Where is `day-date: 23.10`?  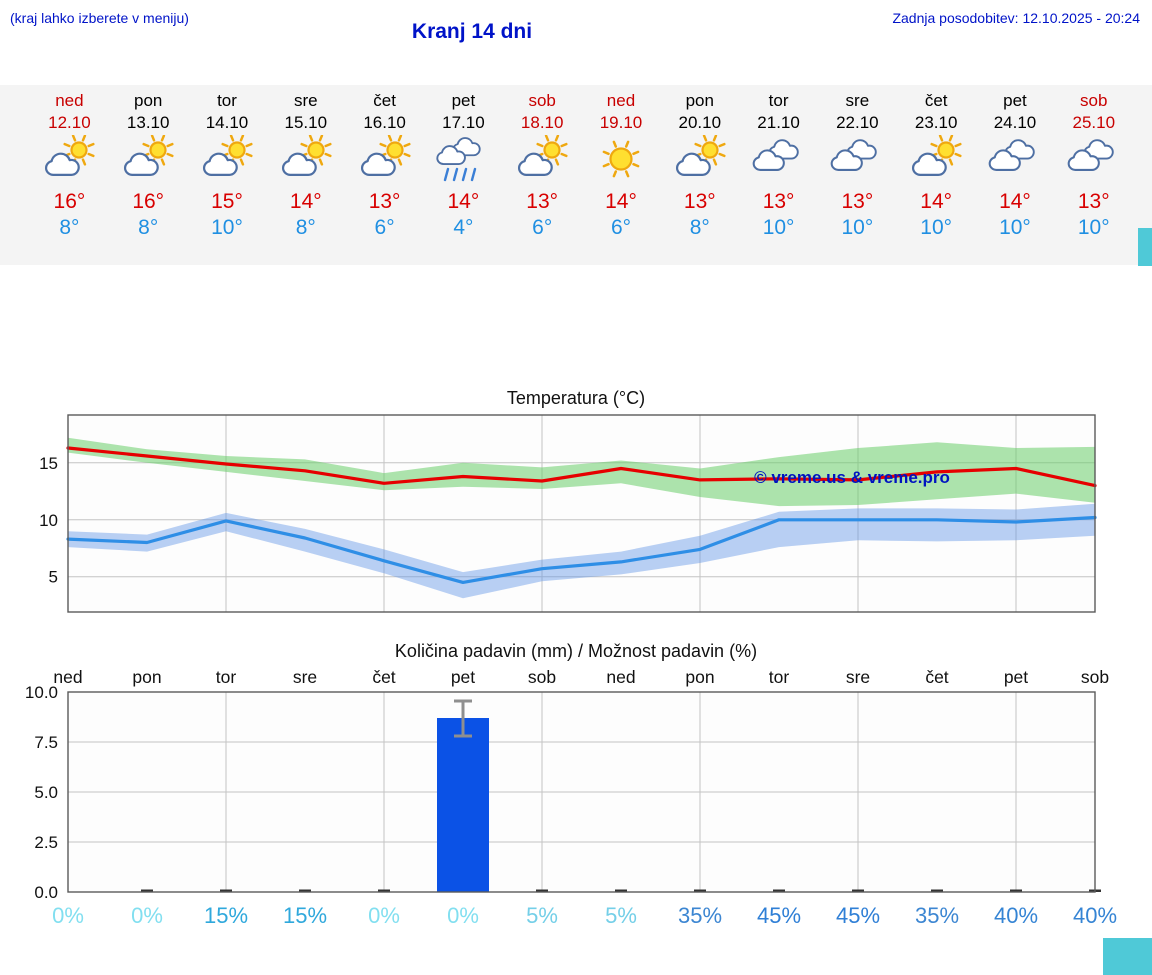
day-date: 23.10 is located at coordinates (936, 122).